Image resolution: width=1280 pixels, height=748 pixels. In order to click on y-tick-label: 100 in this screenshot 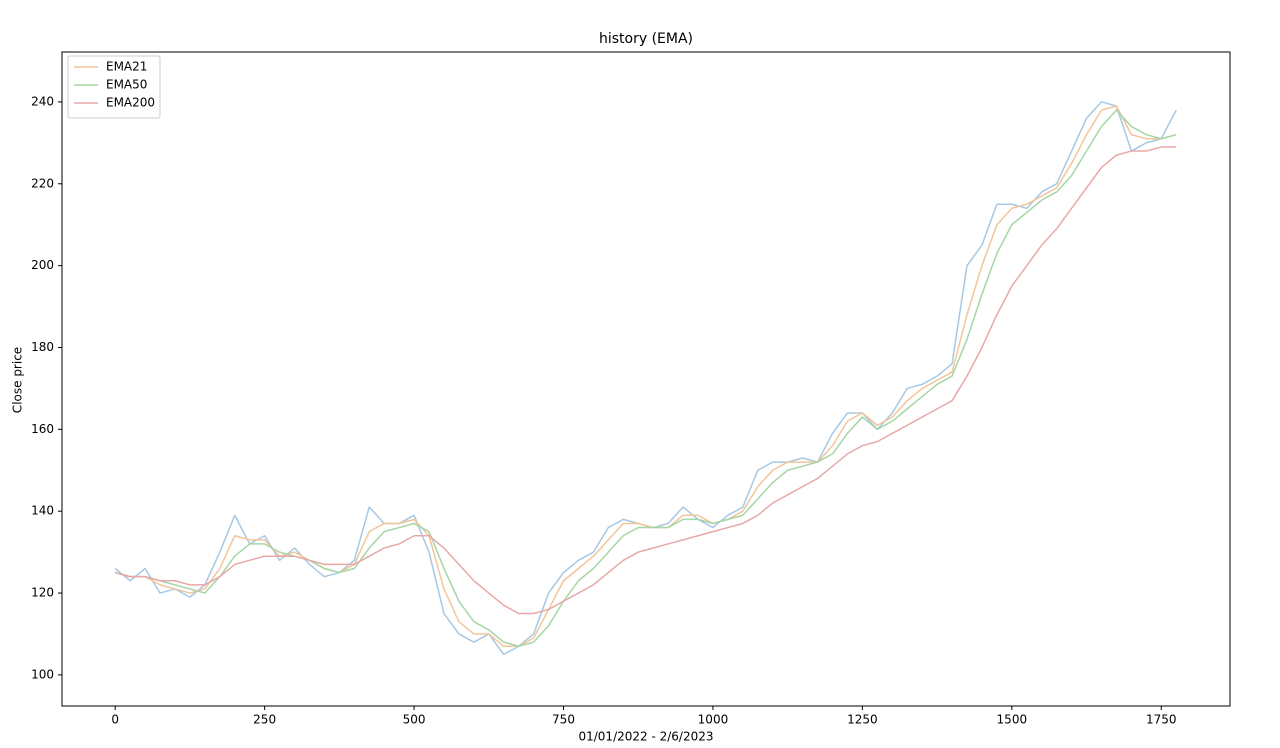, I will do `click(42, 674)`.